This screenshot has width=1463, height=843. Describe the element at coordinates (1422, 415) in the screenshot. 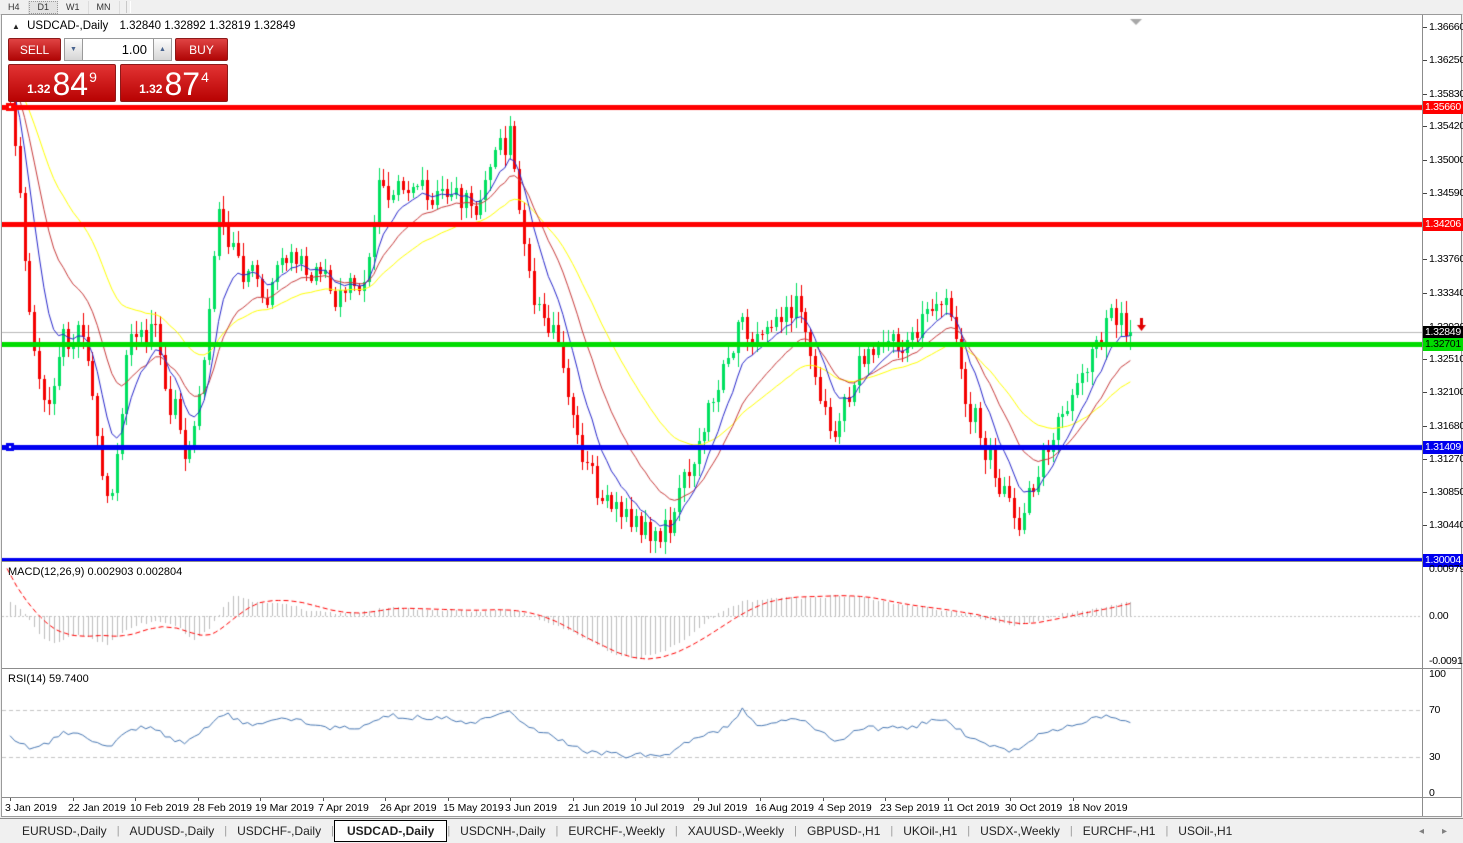

I see `price-axis-border` at that location.